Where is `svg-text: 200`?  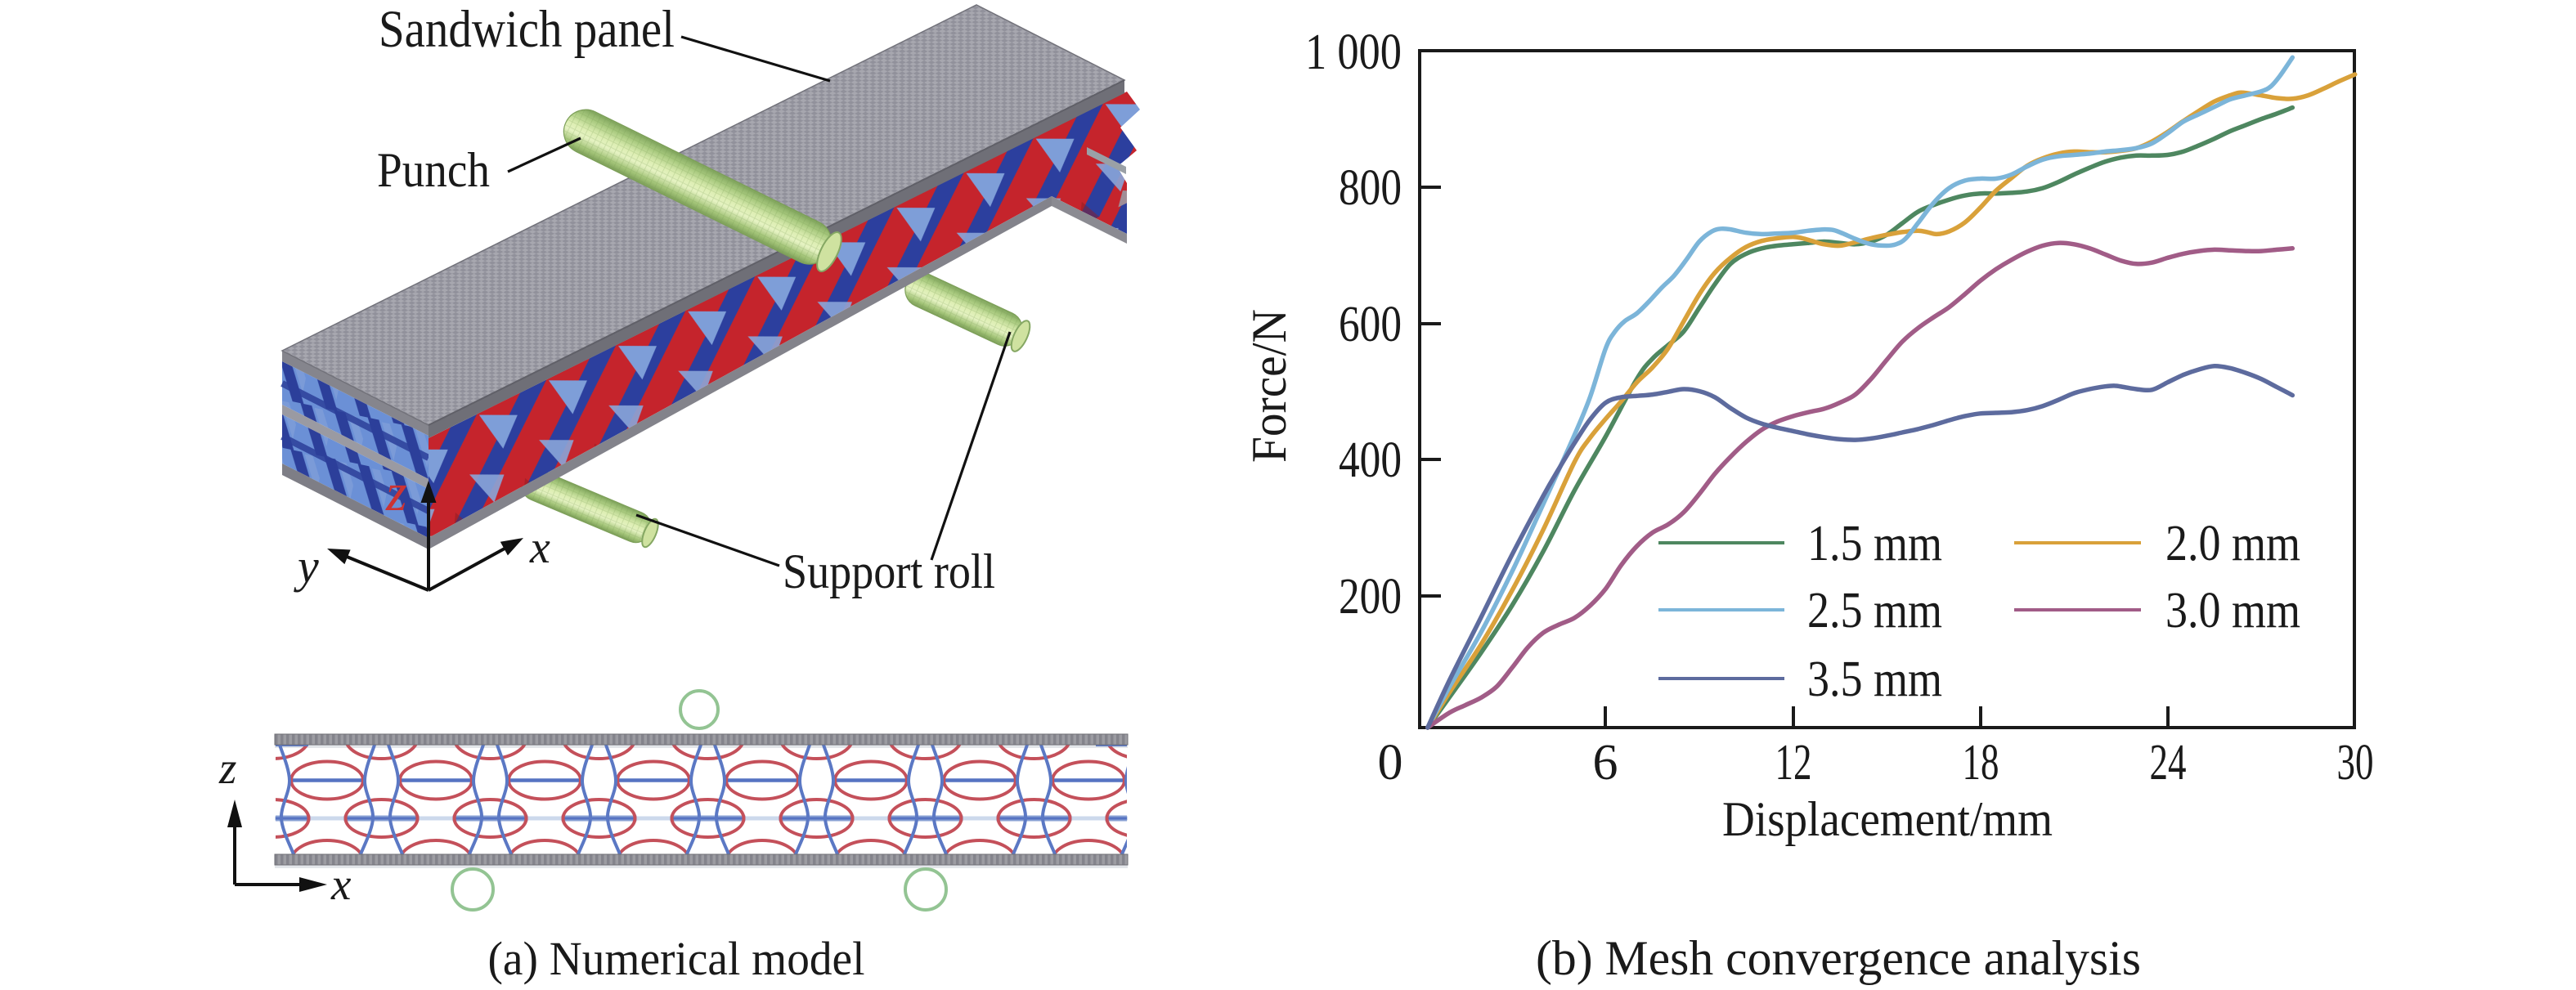
svg-text: 200 is located at coordinates (1370, 597).